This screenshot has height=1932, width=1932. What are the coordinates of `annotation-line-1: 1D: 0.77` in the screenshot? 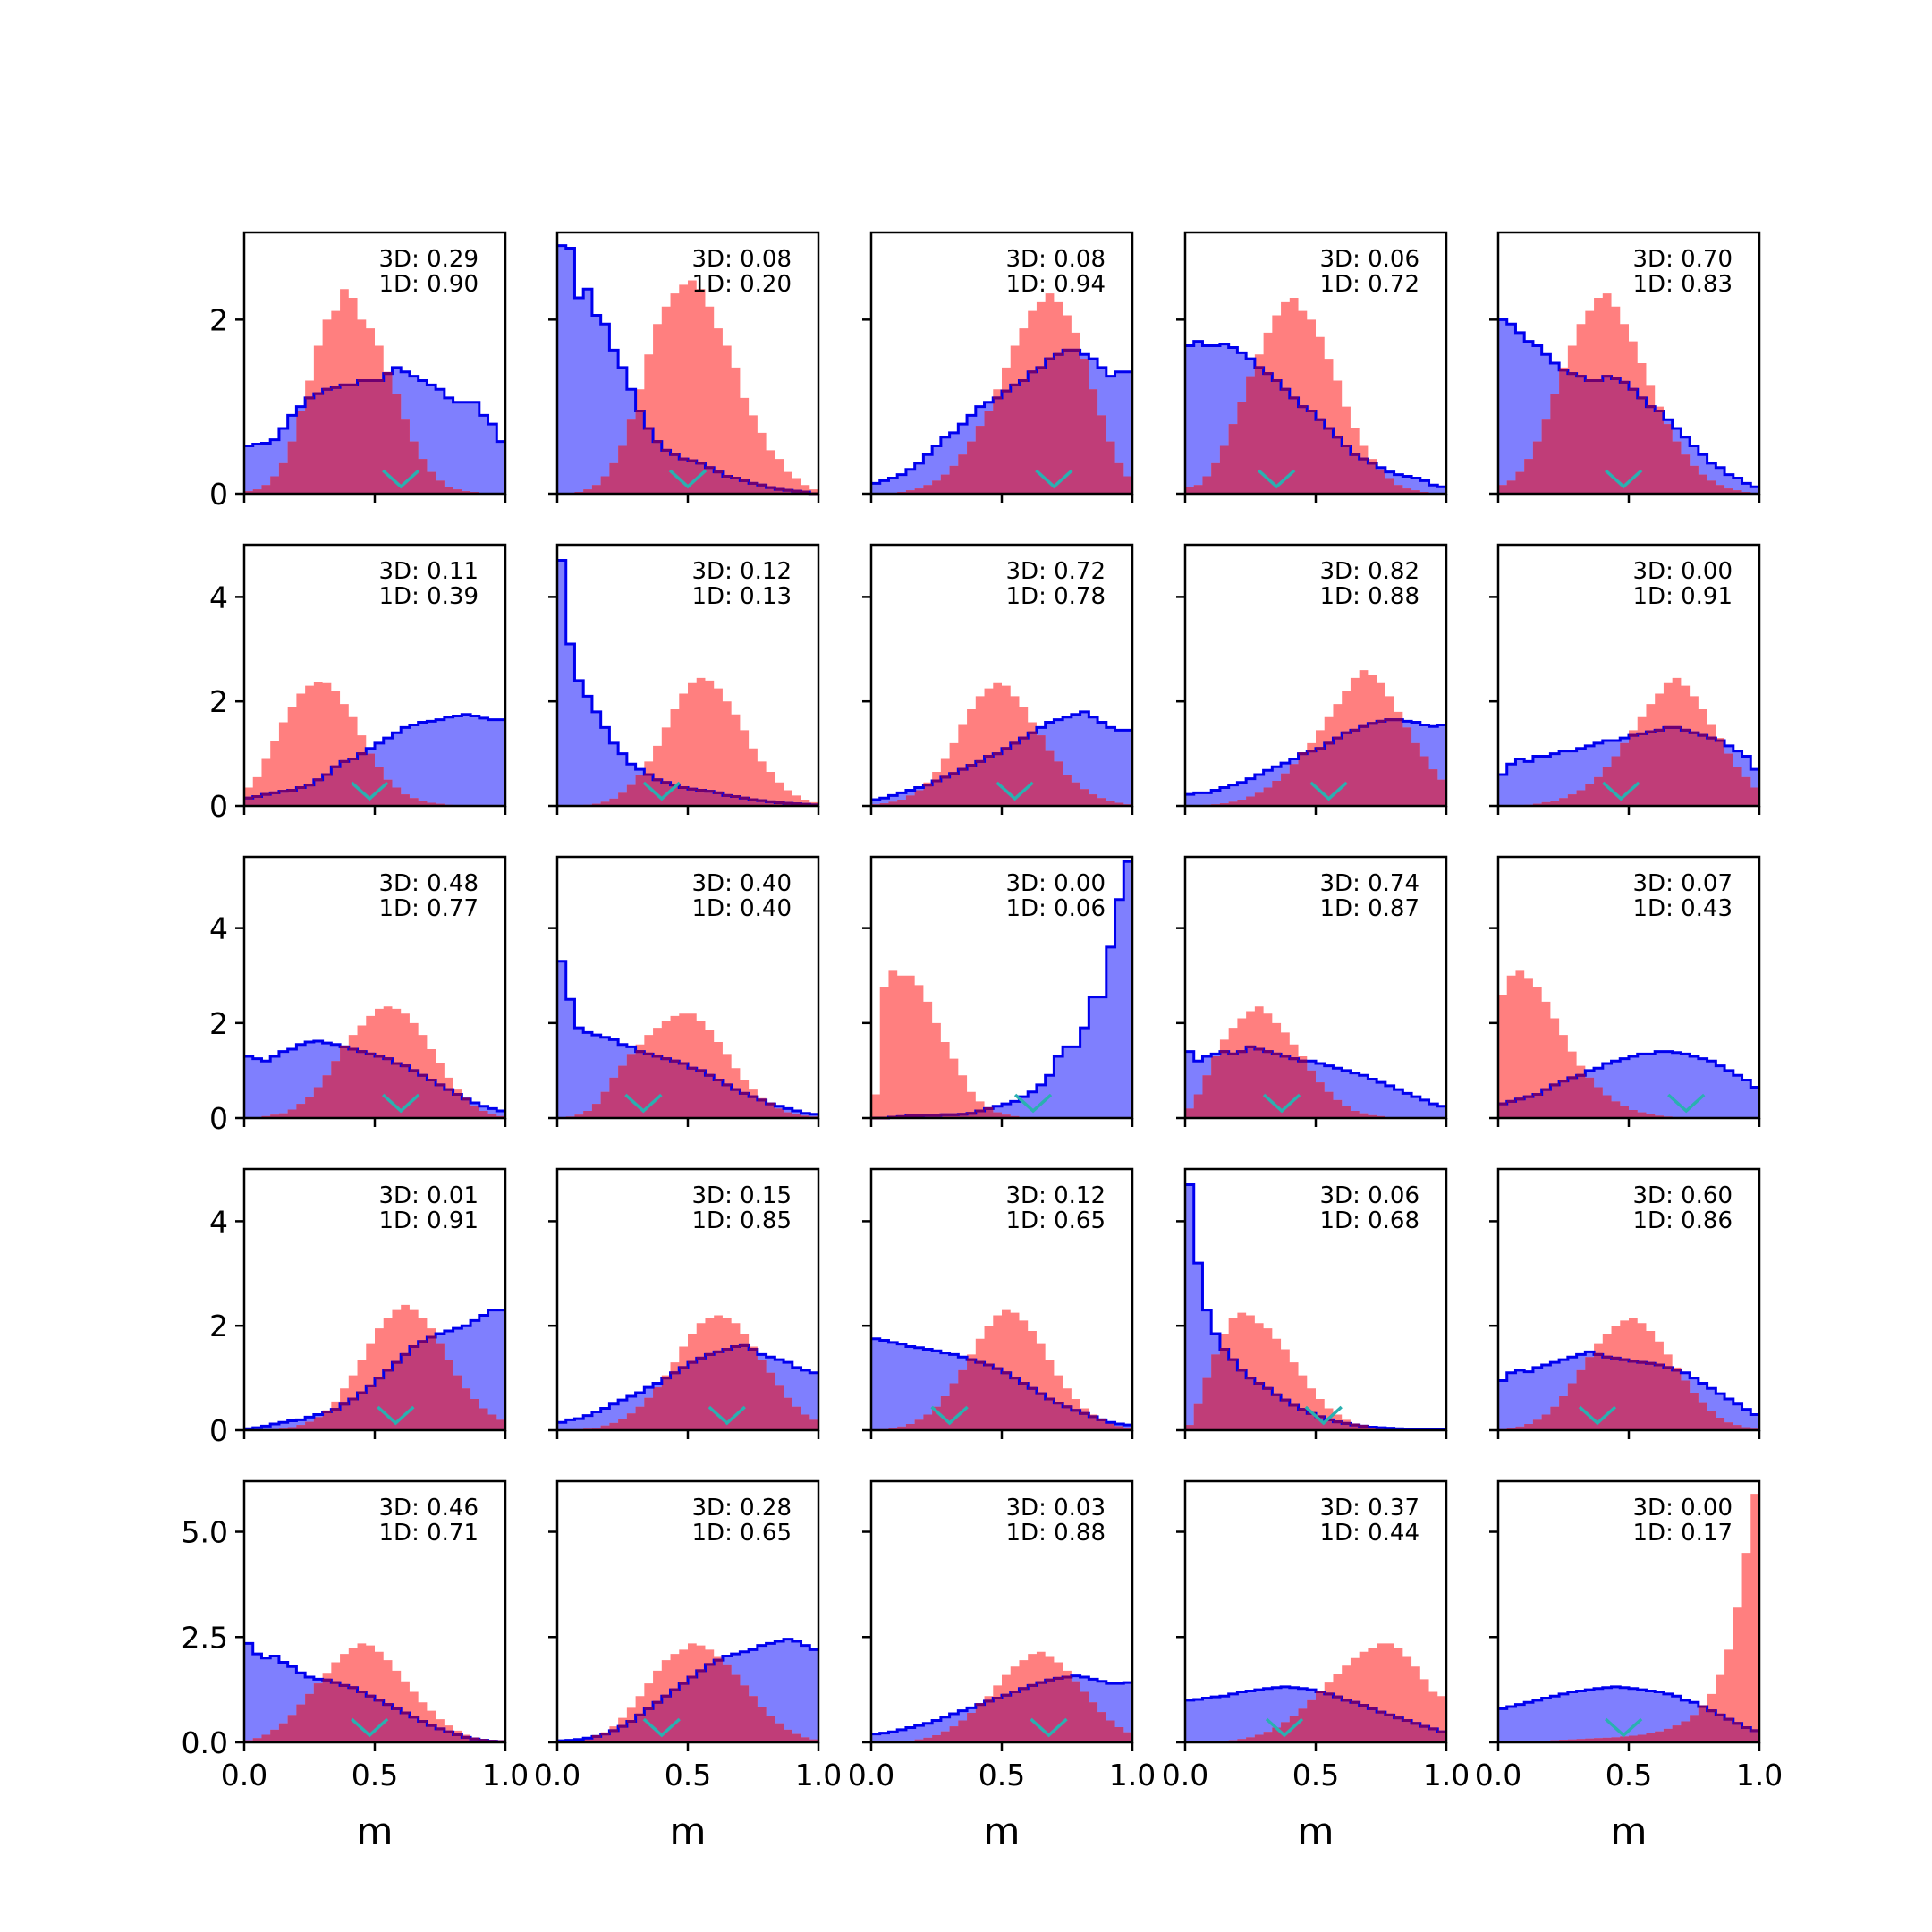 It's located at (429, 908).